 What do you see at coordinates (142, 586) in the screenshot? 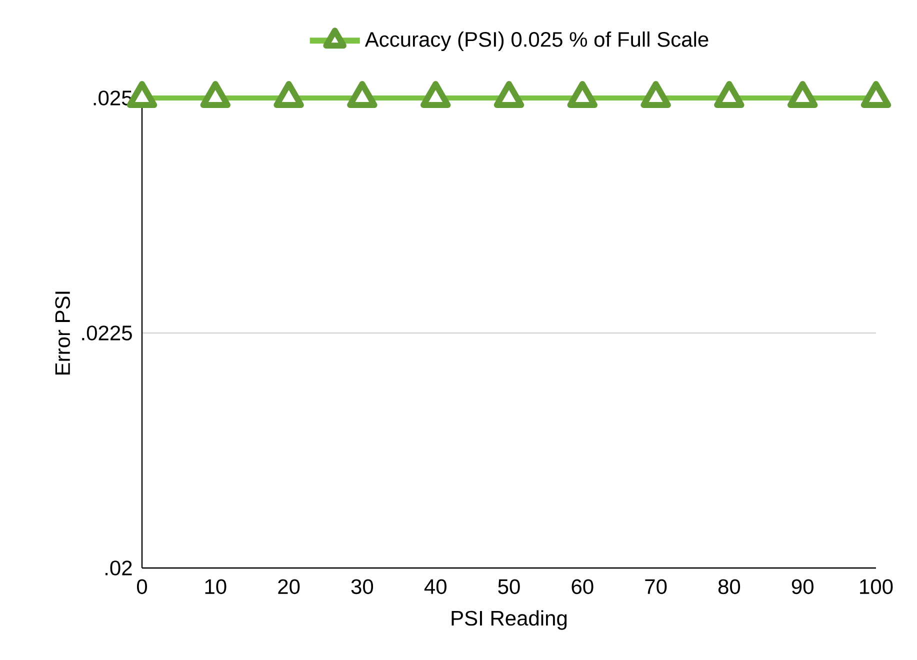
I see `x-tick-label: 0` at bounding box center [142, 586].